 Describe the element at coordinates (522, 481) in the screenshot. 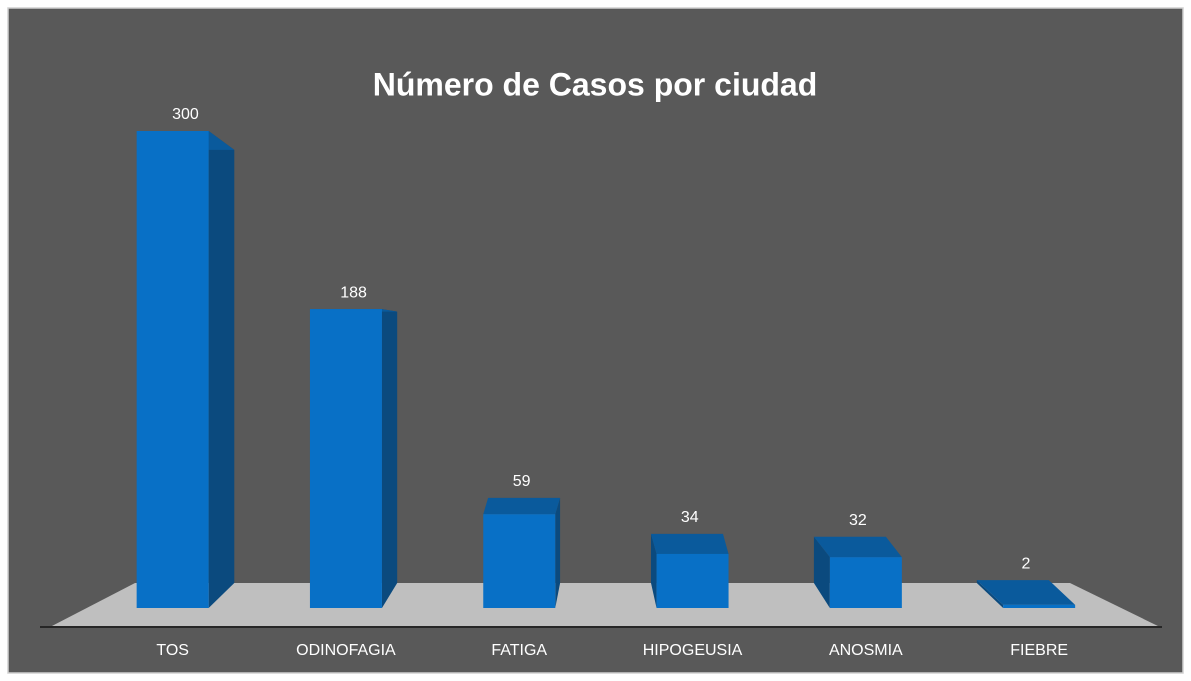

I see `value-label: 59` at that location.